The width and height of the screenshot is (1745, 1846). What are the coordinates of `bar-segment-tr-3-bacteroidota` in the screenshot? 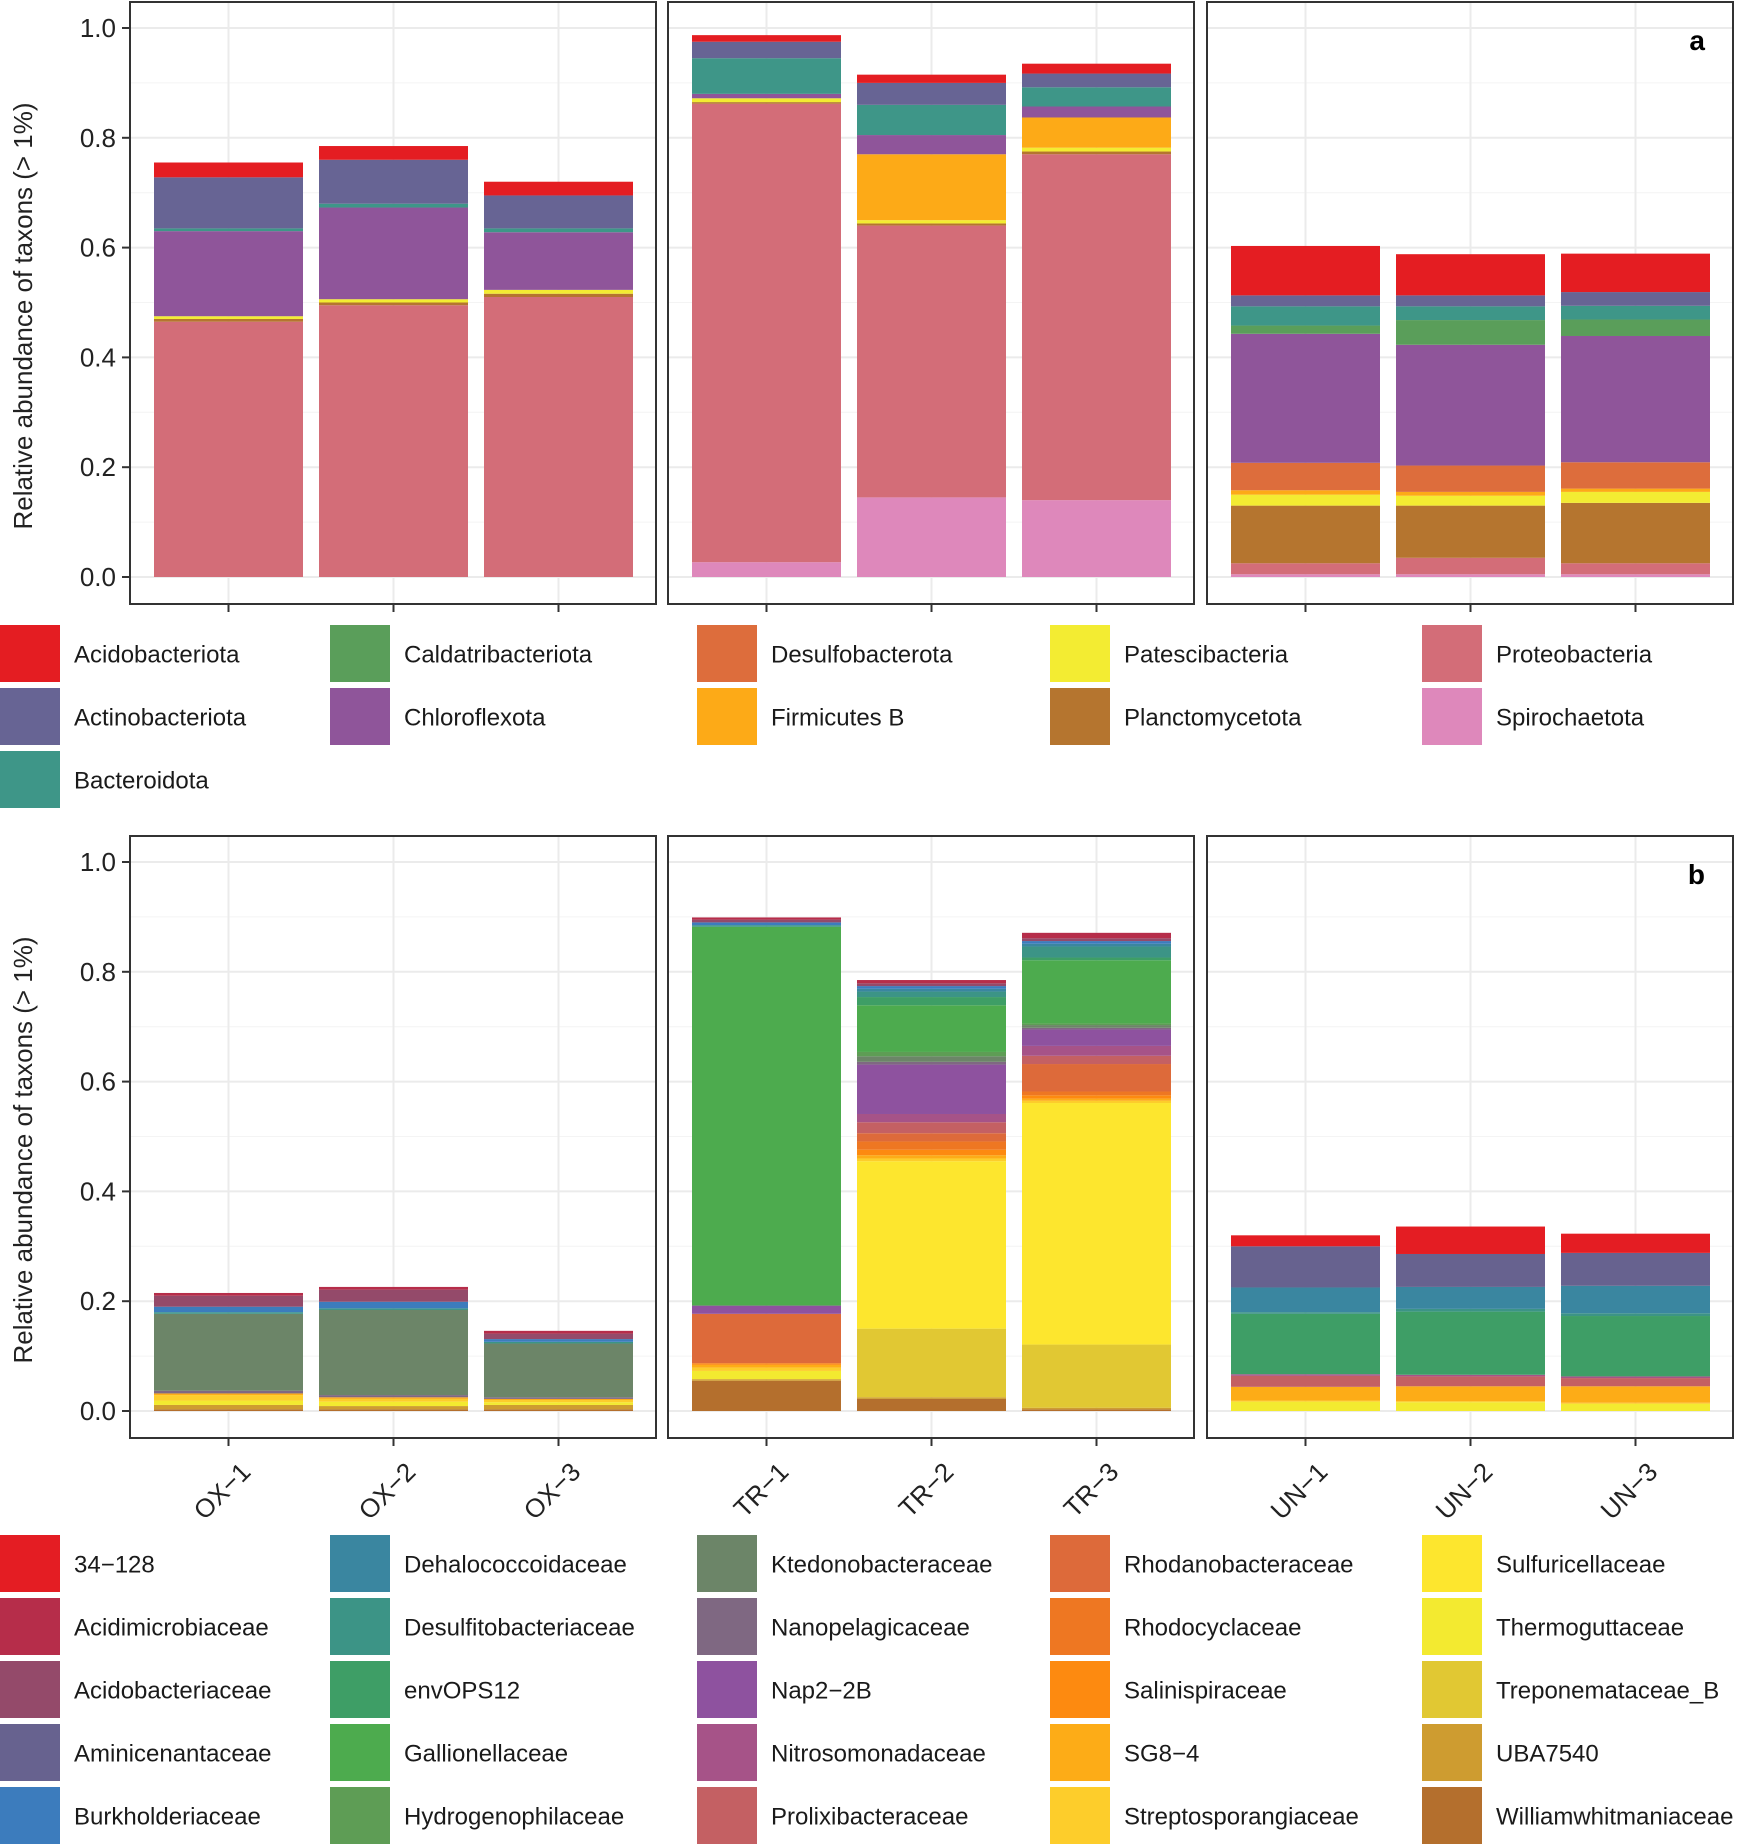 It's located at (1096, 97).